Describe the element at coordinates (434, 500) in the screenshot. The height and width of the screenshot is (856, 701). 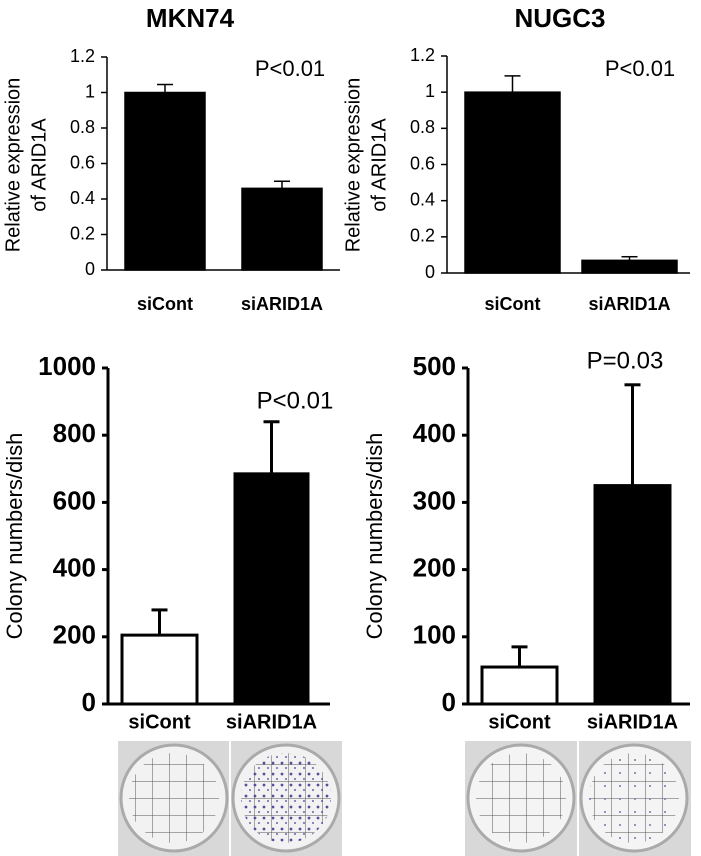
I see `y-tick-label: 300` at that location.